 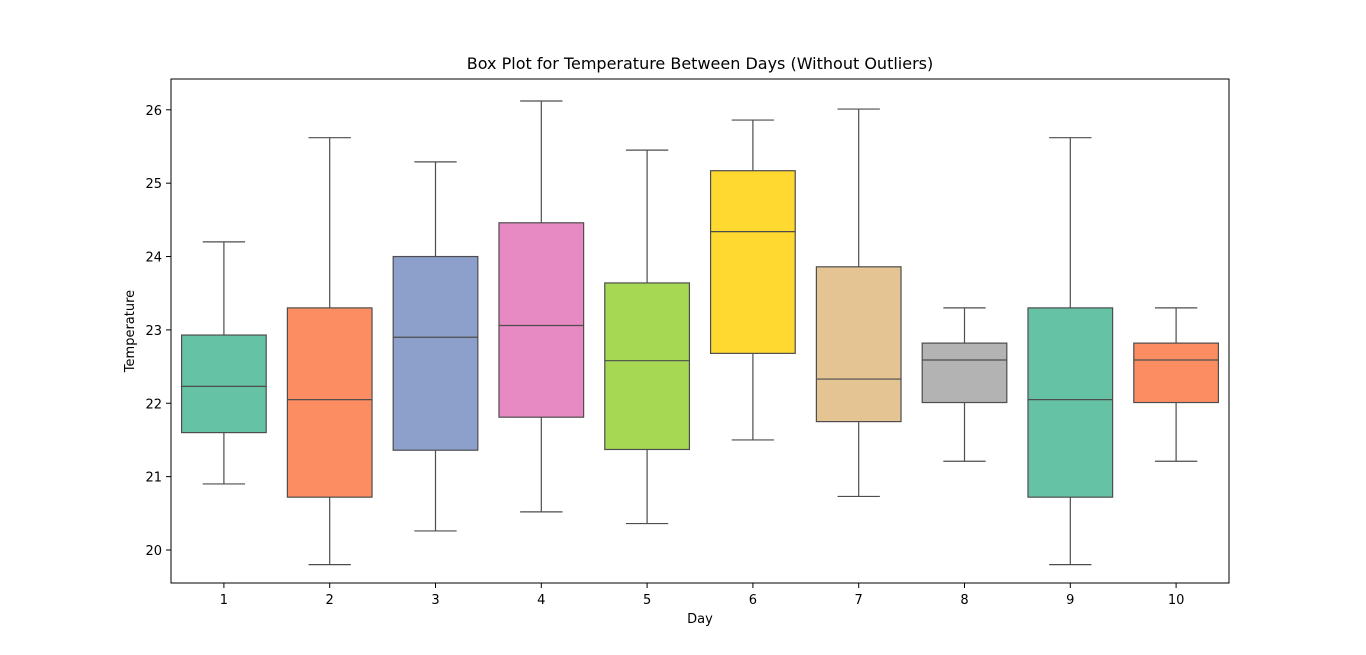 I want to click on y-tick-label: 20, so click(x=153, y=551).